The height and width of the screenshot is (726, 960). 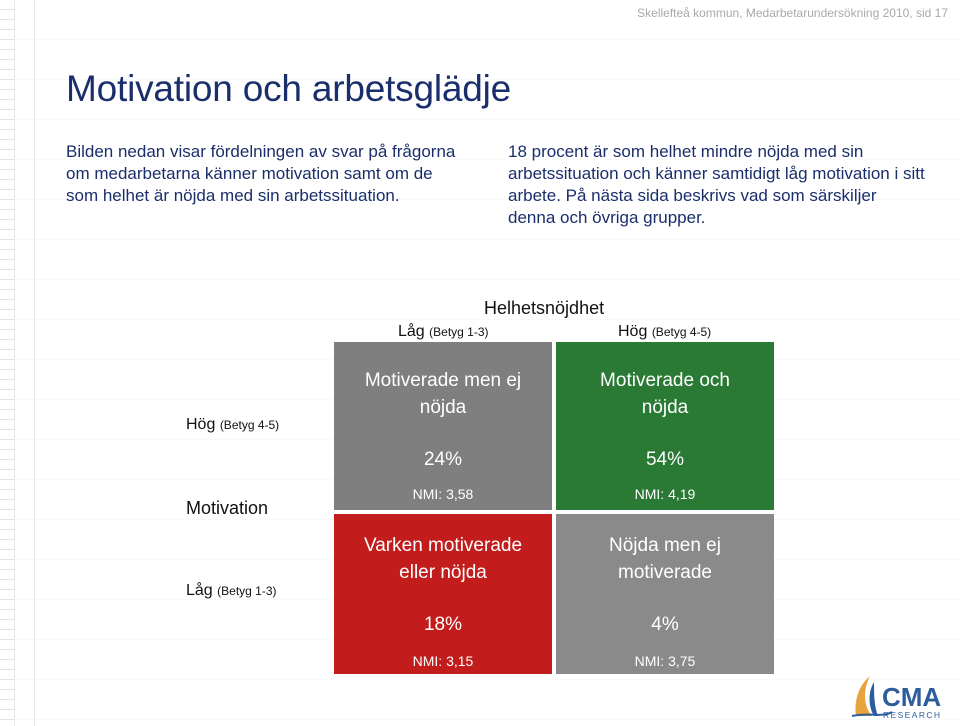 I want to click on x-high-sub: (Betyg 4-5), so click(x=681, y=332).